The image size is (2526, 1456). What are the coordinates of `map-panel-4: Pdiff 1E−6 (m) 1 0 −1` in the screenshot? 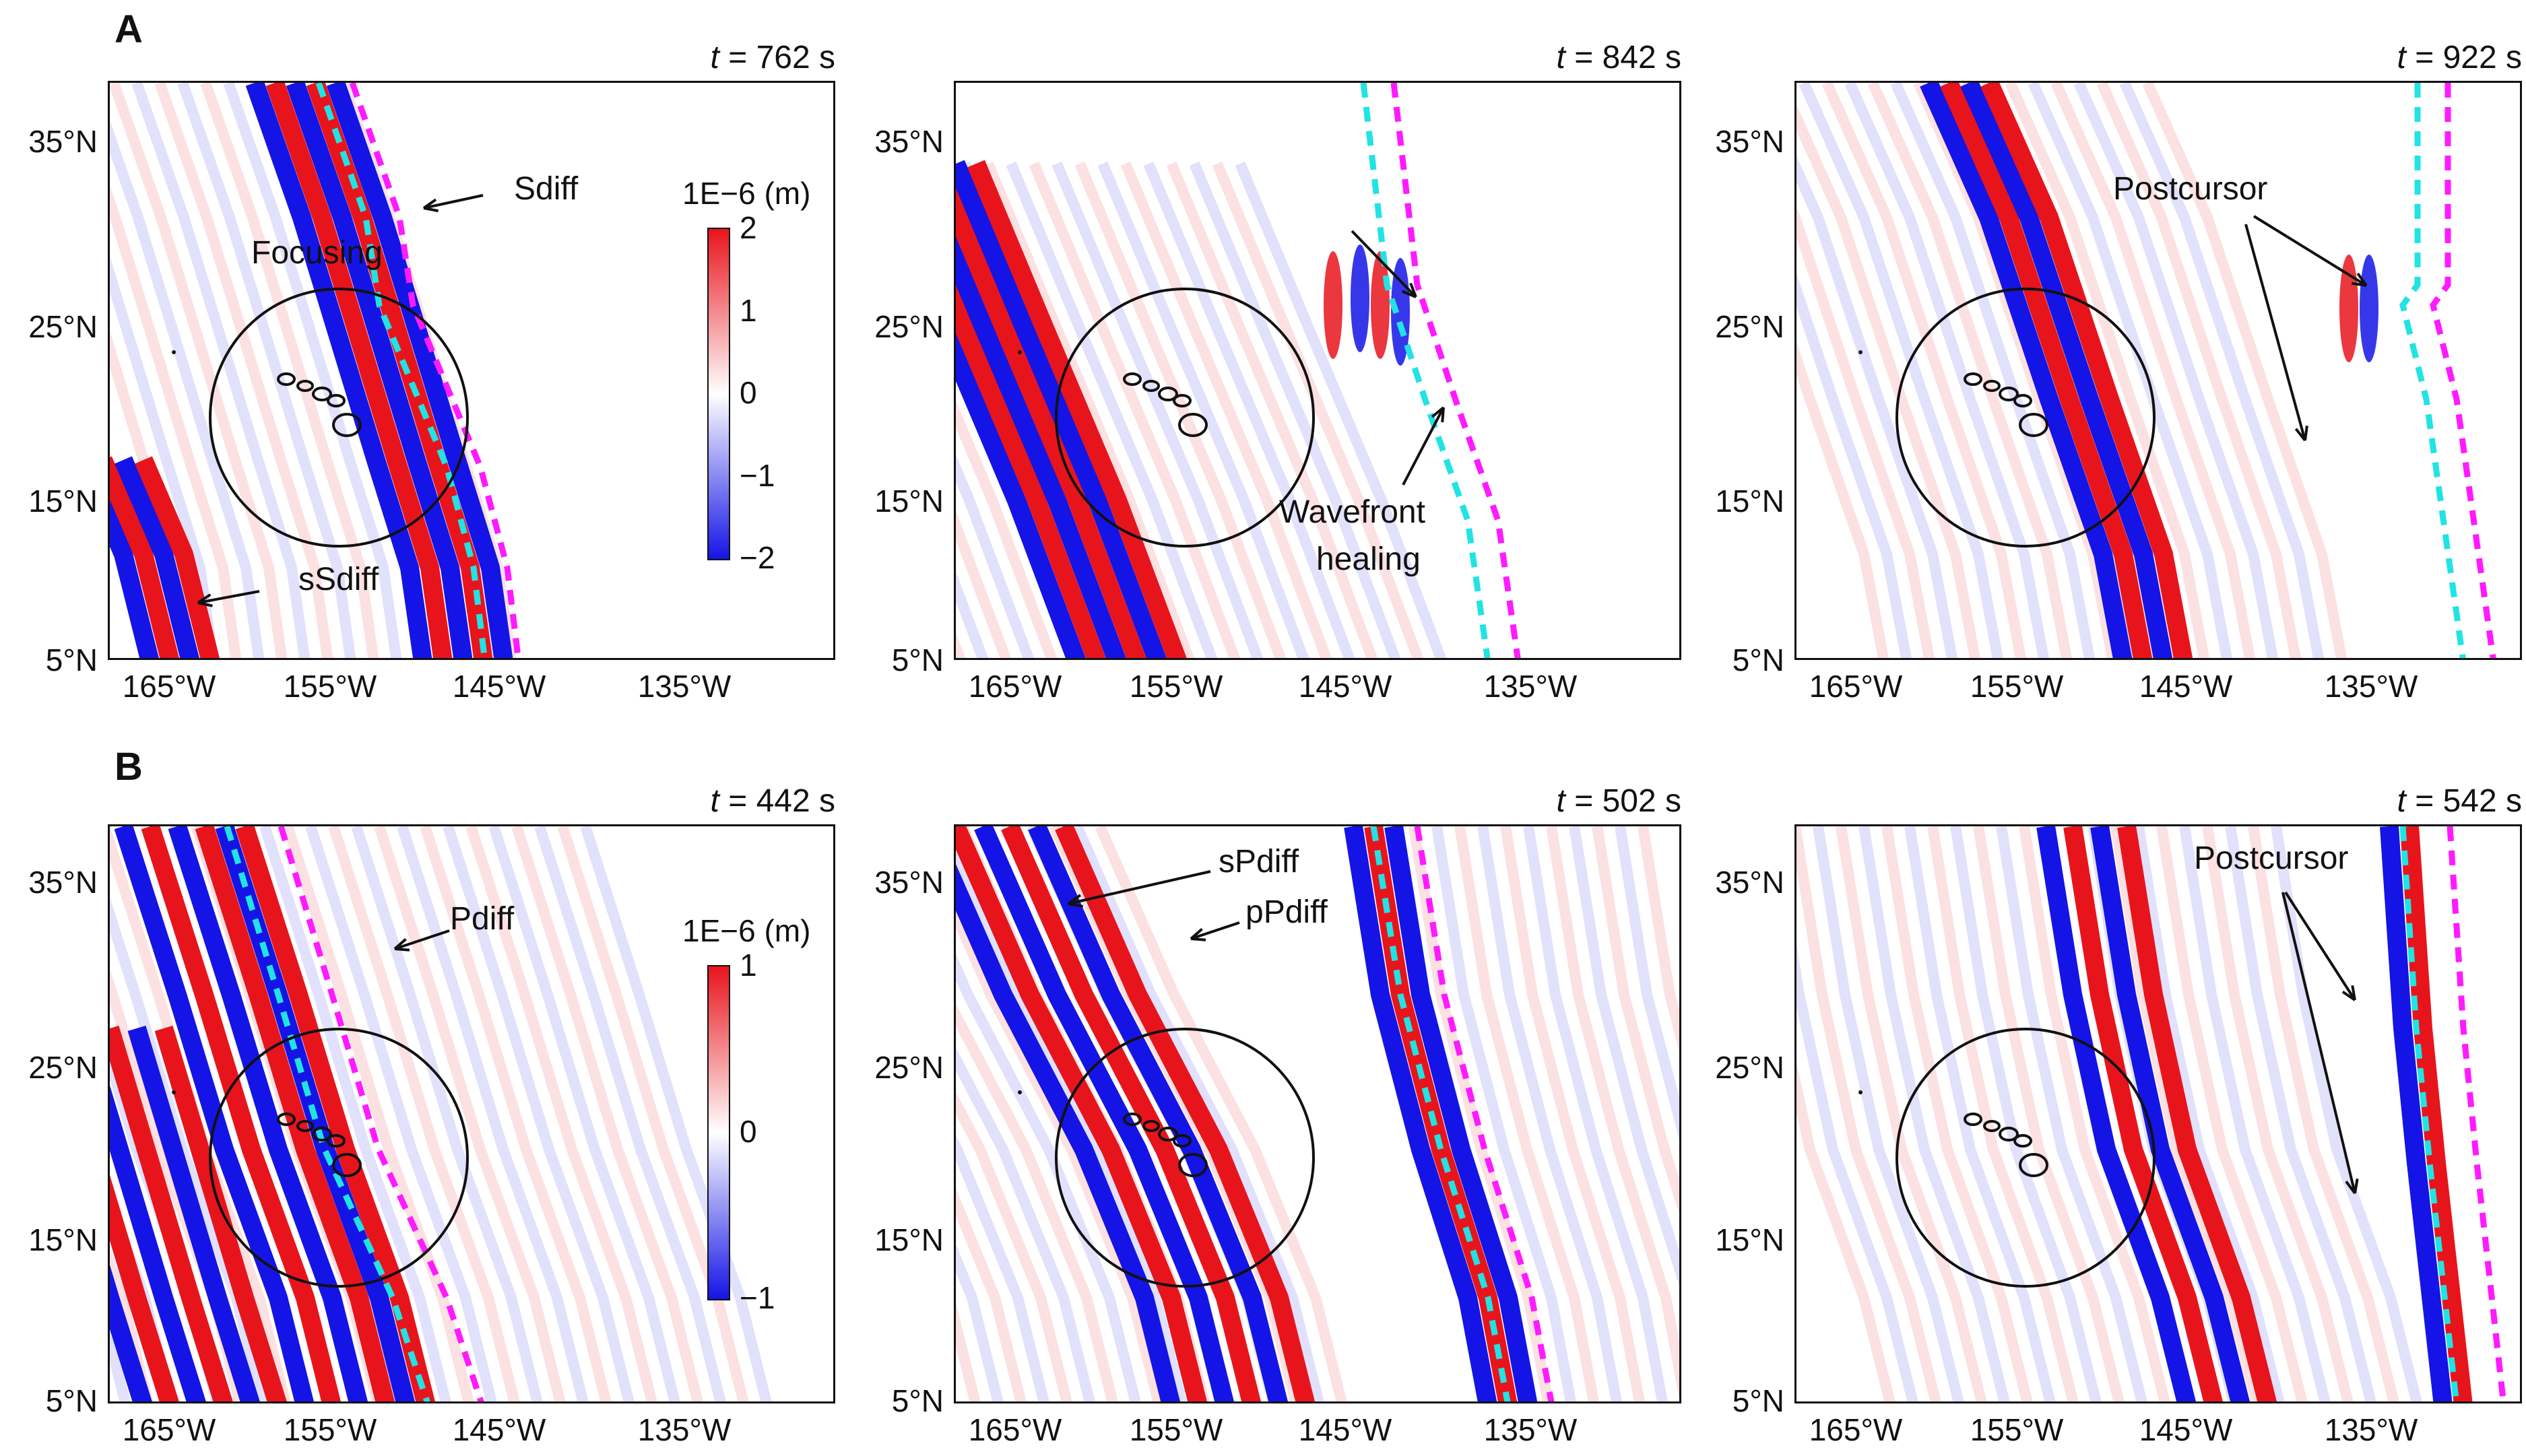 It's located at (471, 1113).